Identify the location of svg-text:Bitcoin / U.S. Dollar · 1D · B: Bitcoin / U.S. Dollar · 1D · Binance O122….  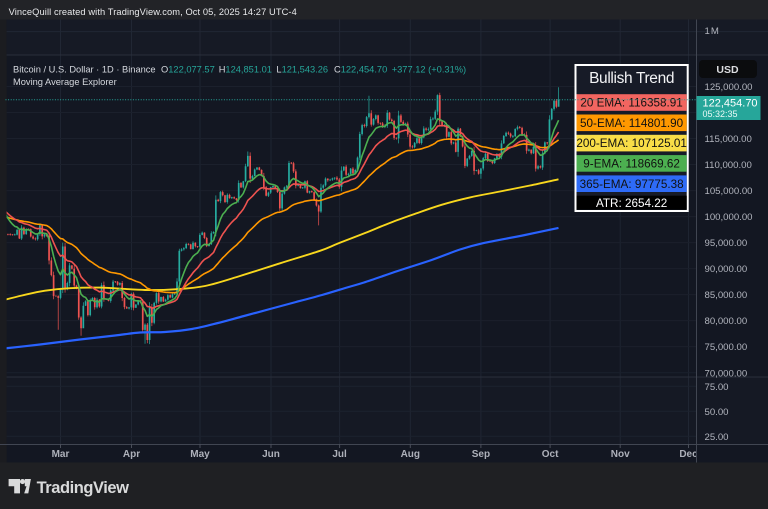
(239, 70).